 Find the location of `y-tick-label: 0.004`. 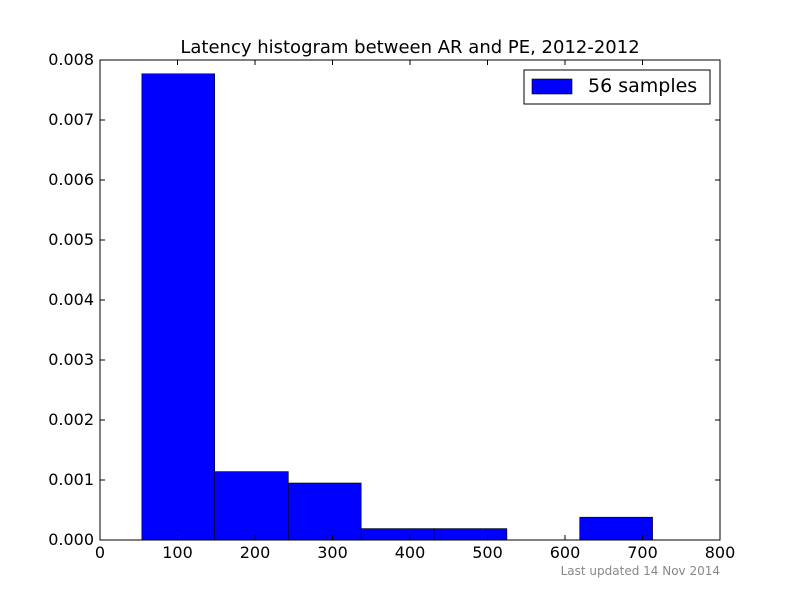

y-tick-label: 0.004 is located at coordinates (71, 299).